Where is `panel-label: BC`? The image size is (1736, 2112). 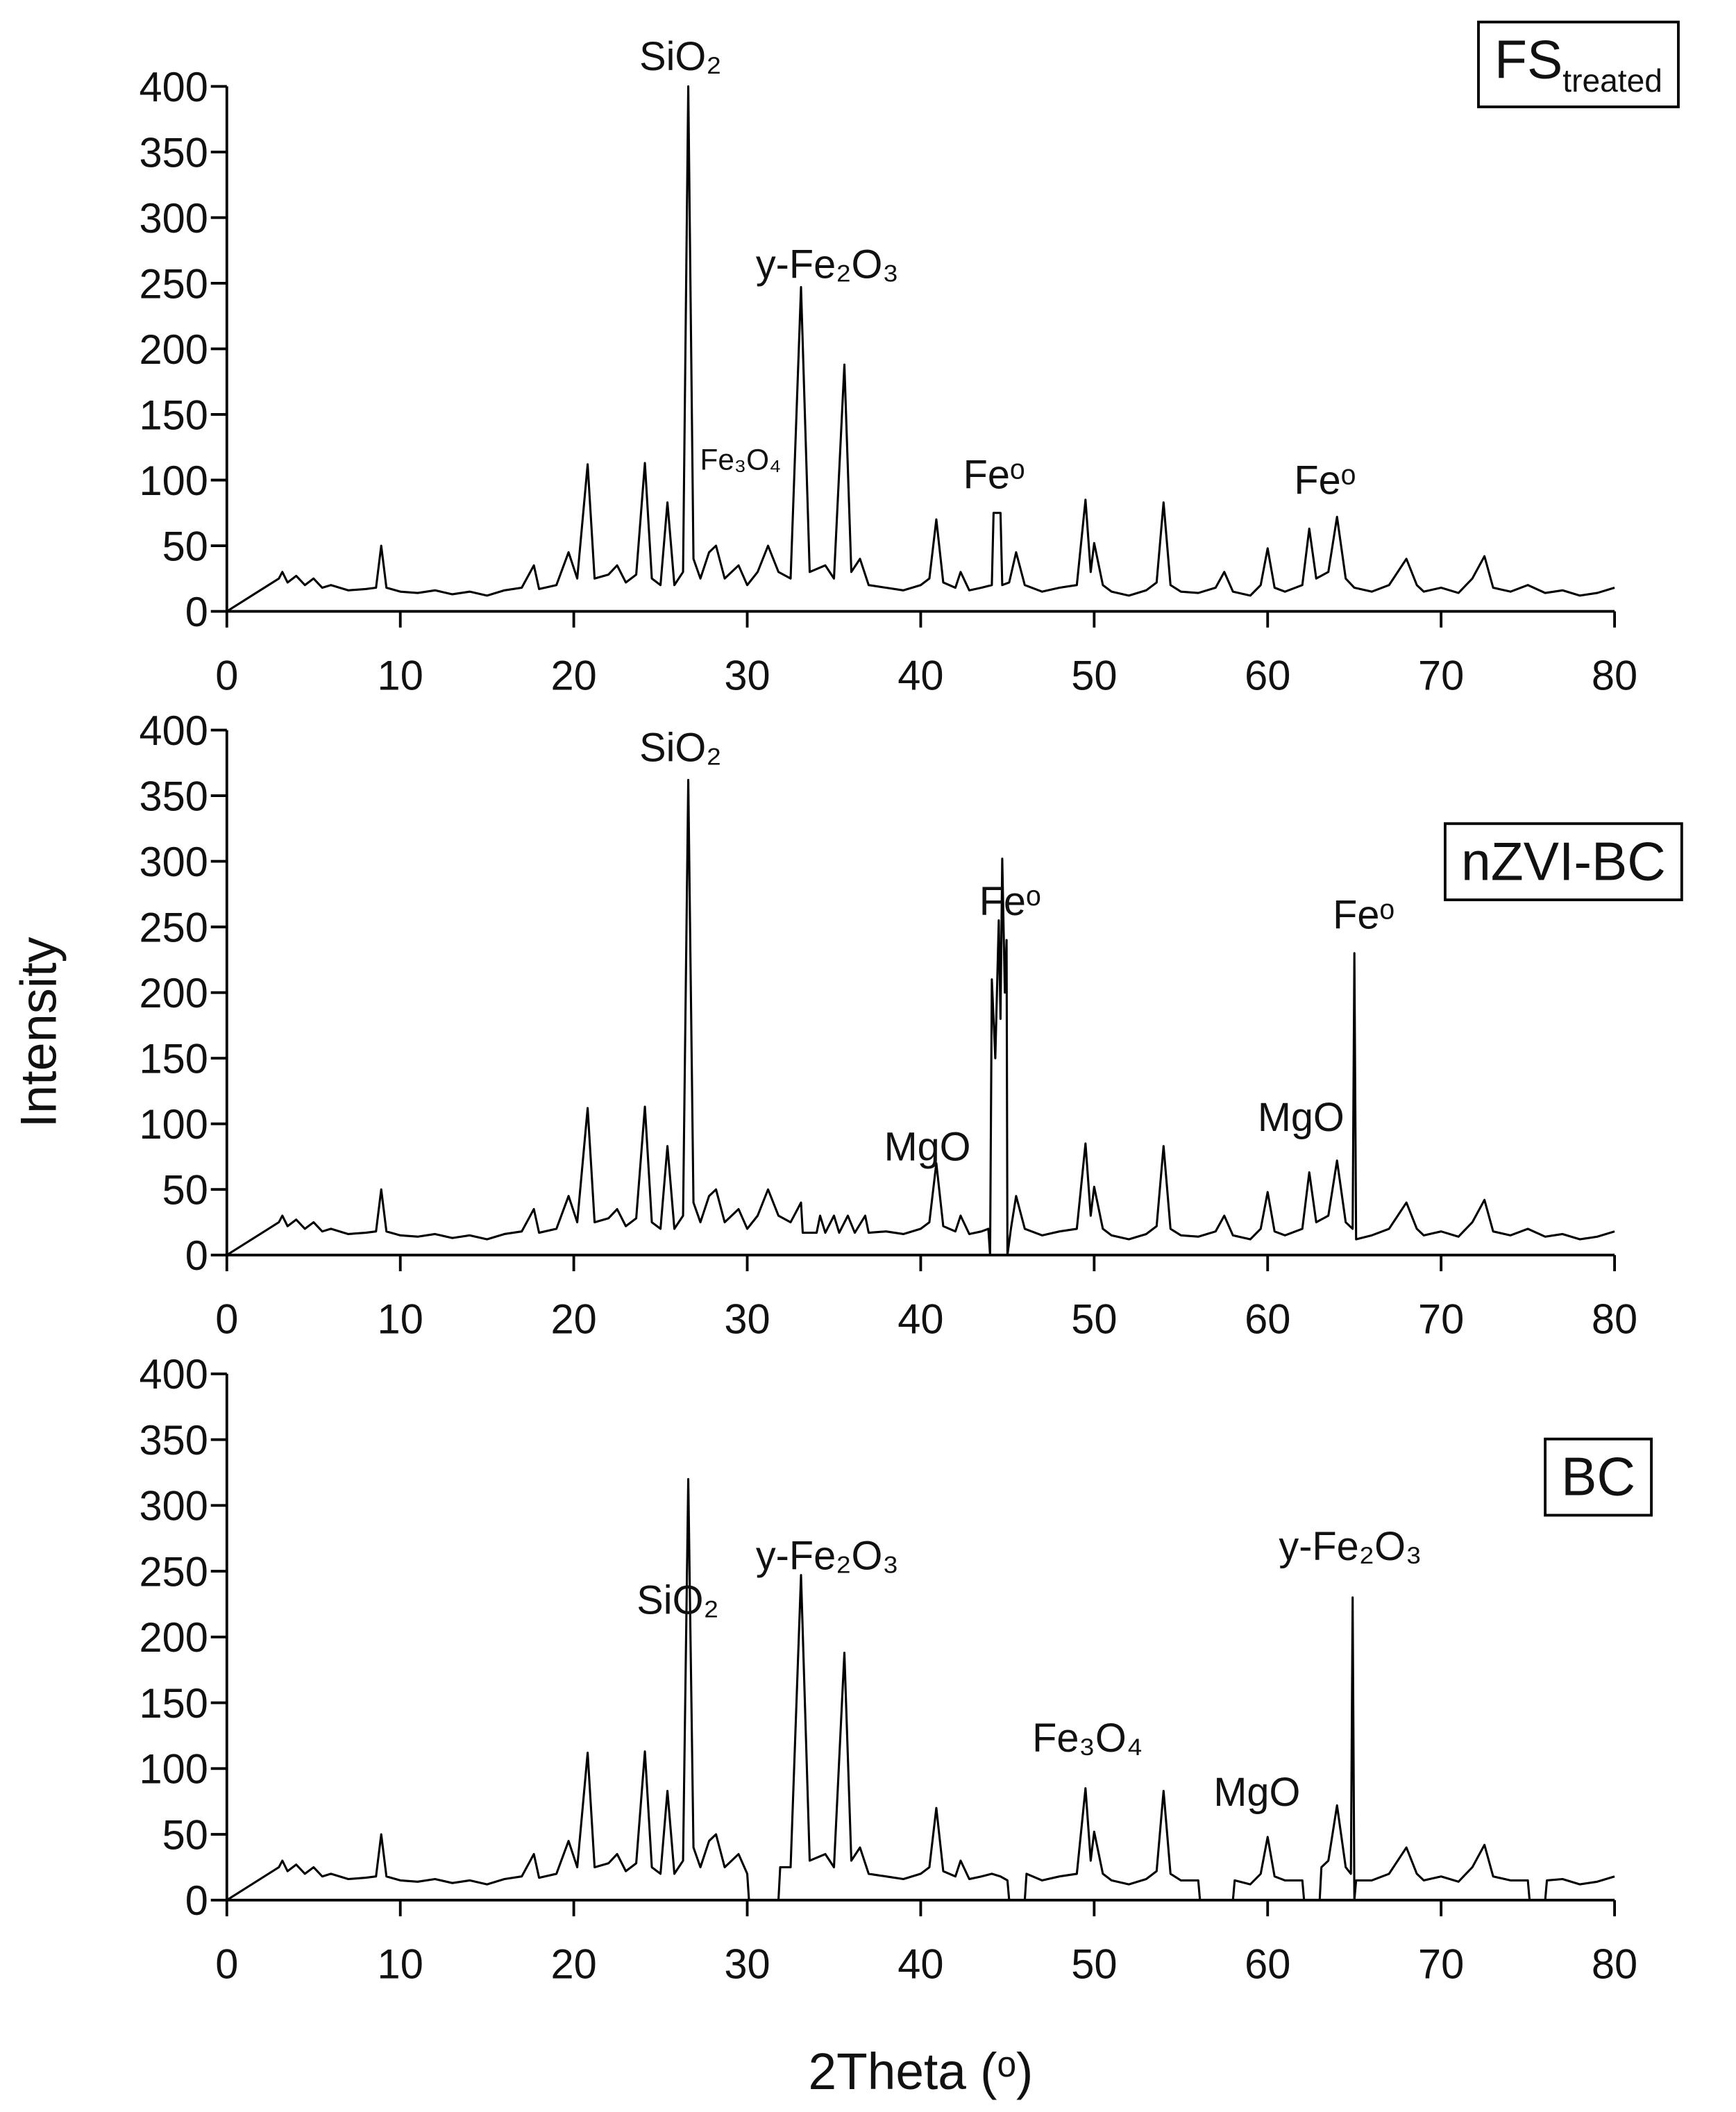 panel-label: BC is located at coordinates (1598, 1477).